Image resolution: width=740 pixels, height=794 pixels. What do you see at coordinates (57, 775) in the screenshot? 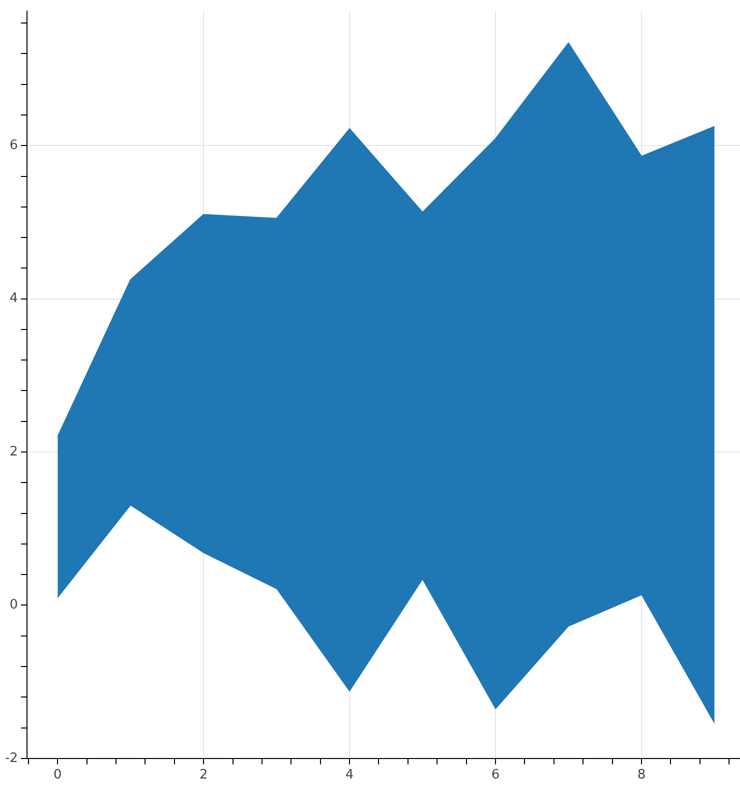
I see `x-tick-label: 0` at bounding box center [57, 775].